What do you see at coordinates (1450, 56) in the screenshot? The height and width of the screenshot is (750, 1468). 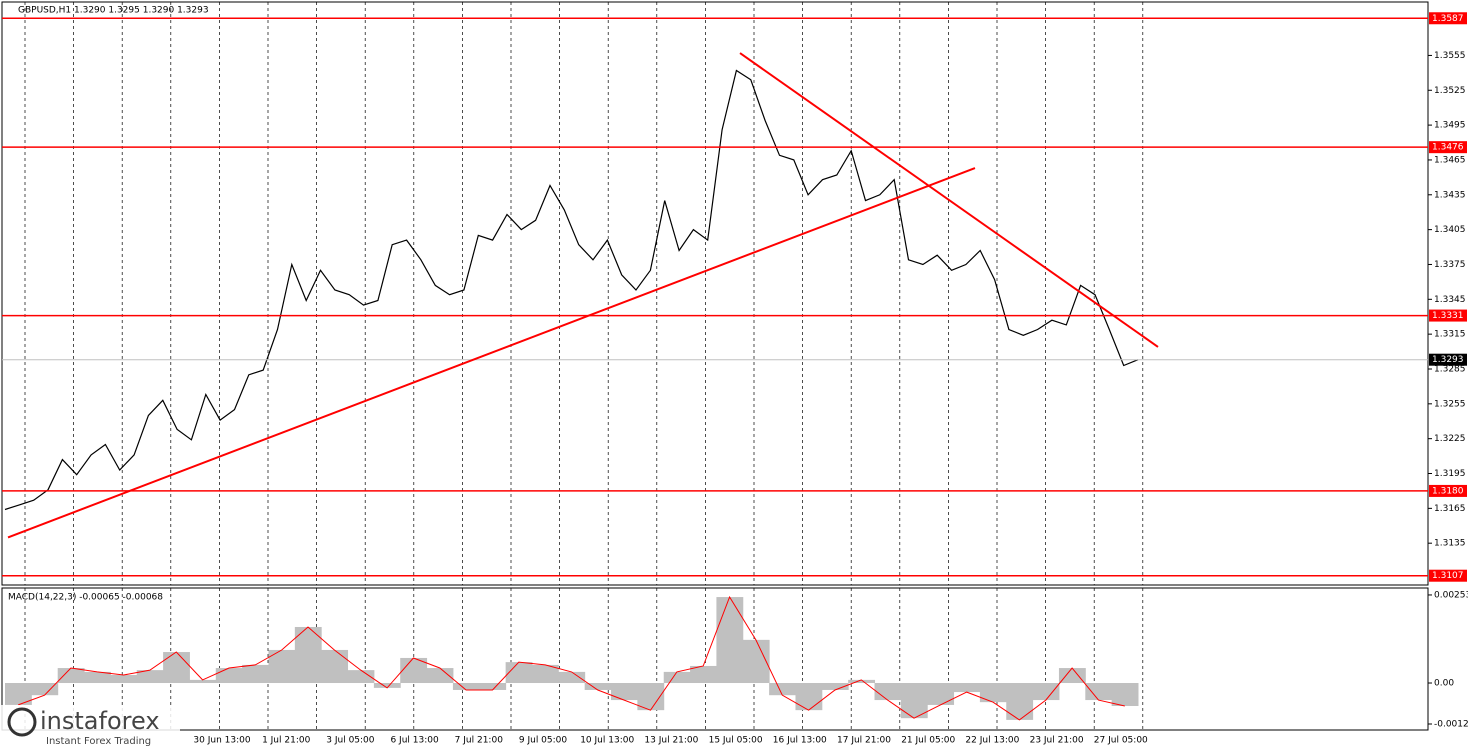 I see `y-tick-label: 1.3555` at bounding box center [1450, 56].